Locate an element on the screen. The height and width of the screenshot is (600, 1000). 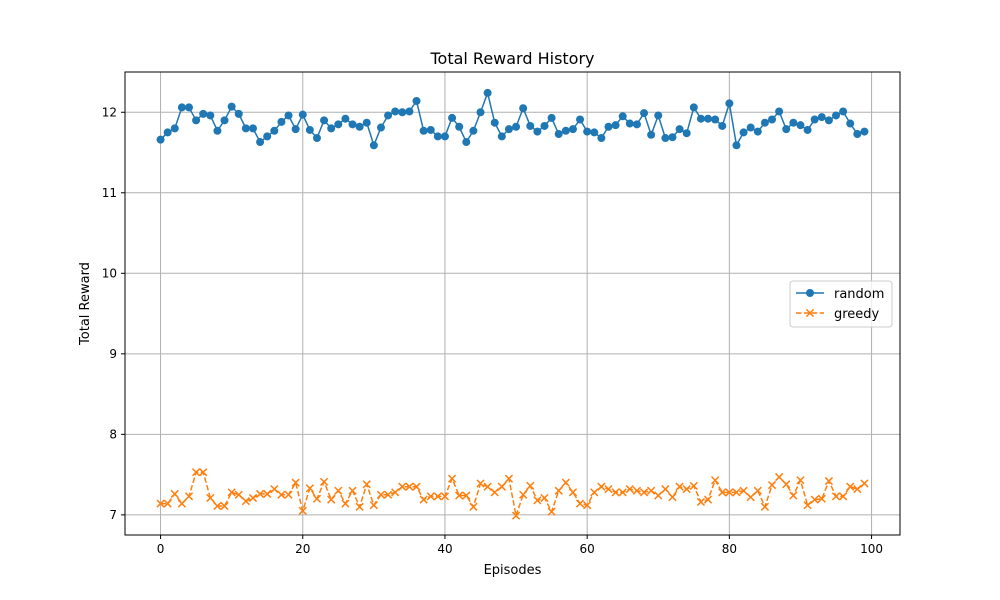
x-tick-label: 20 is located at coordinates (302, 549).